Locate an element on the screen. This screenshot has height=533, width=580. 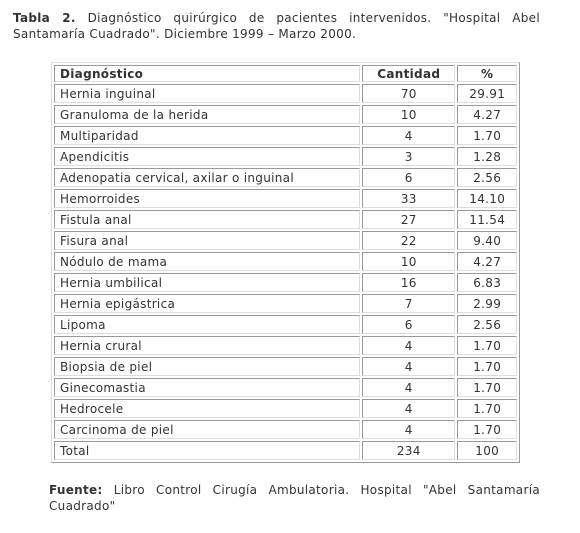
header-cell: % is located at coordinates (487, 73).